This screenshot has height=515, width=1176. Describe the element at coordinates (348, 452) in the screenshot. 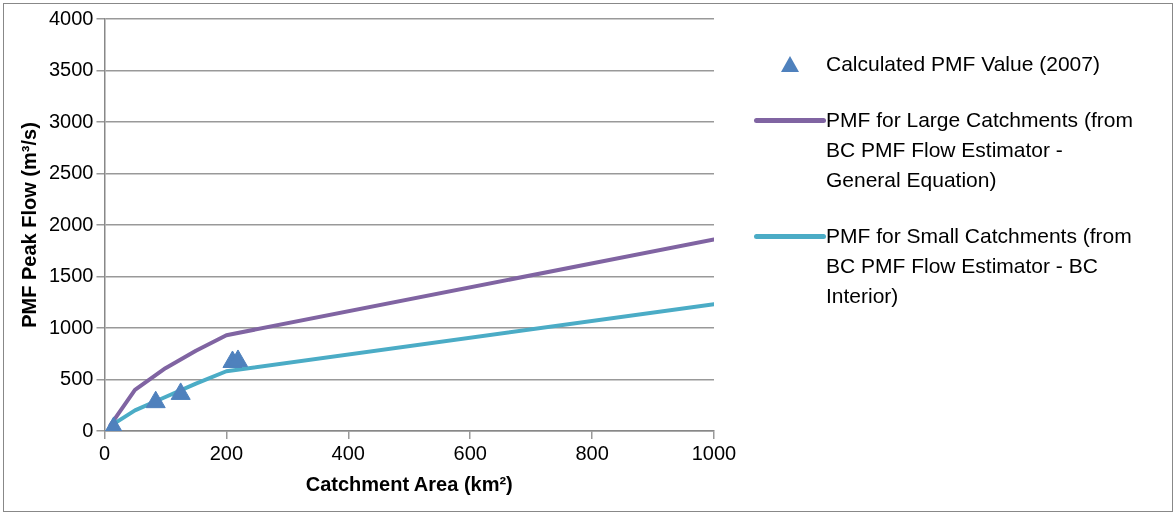

I see `x-tick-label: 400` at that location.